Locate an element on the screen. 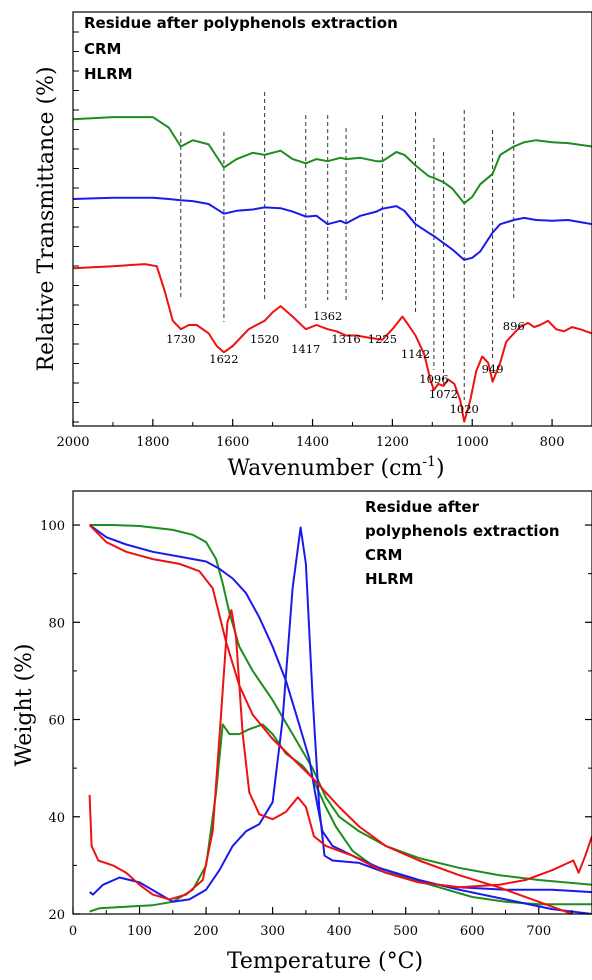 The height and width of the screenshot is (980, 592). ftir-x-tick-label-1200: 1200 is located at coordinates (392, 442).